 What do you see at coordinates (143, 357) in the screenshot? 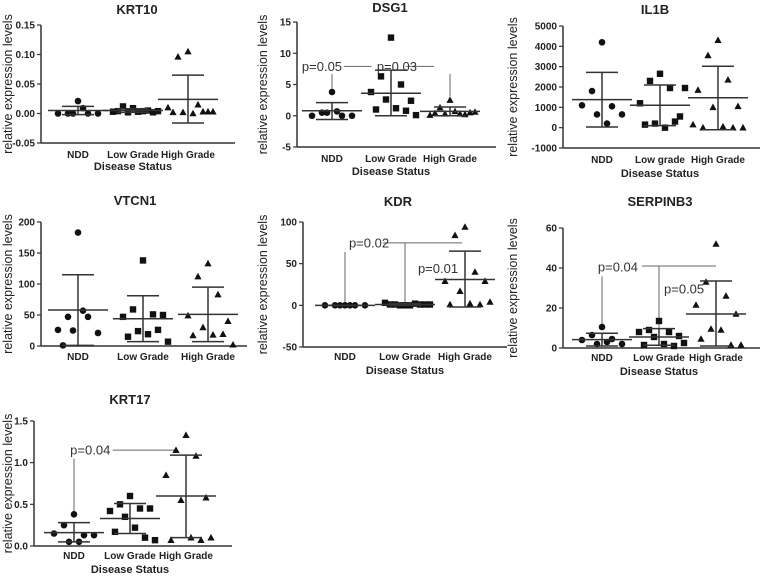
I see `x-tick-label: Low Grade` at bounding box center [143, 357].